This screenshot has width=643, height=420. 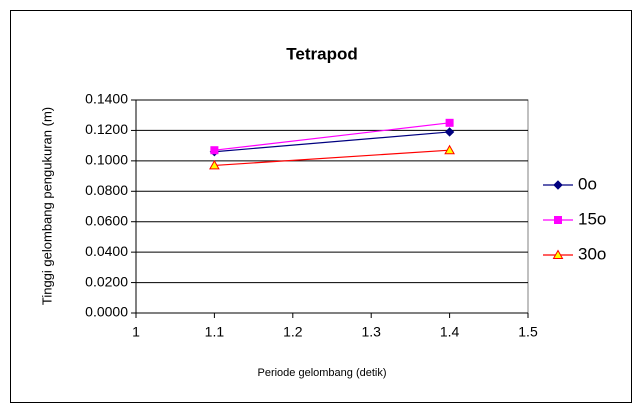 I want to click on y-axis-label: Tinggi gelombang pengukuran (m), so click(x=46, y=206).